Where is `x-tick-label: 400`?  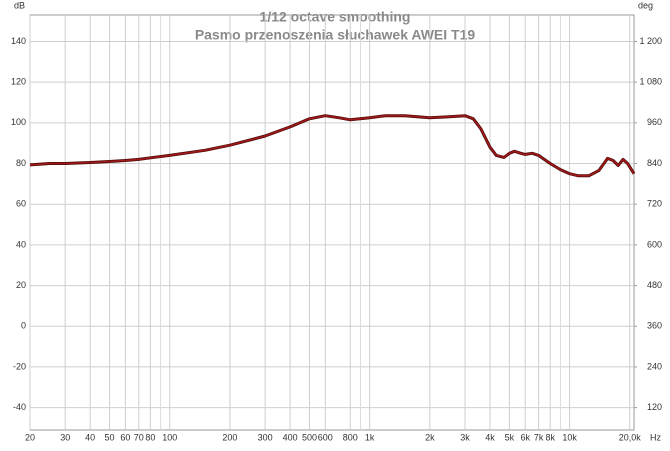
x-tick-label: 400 is located at coordinates (290, 437).